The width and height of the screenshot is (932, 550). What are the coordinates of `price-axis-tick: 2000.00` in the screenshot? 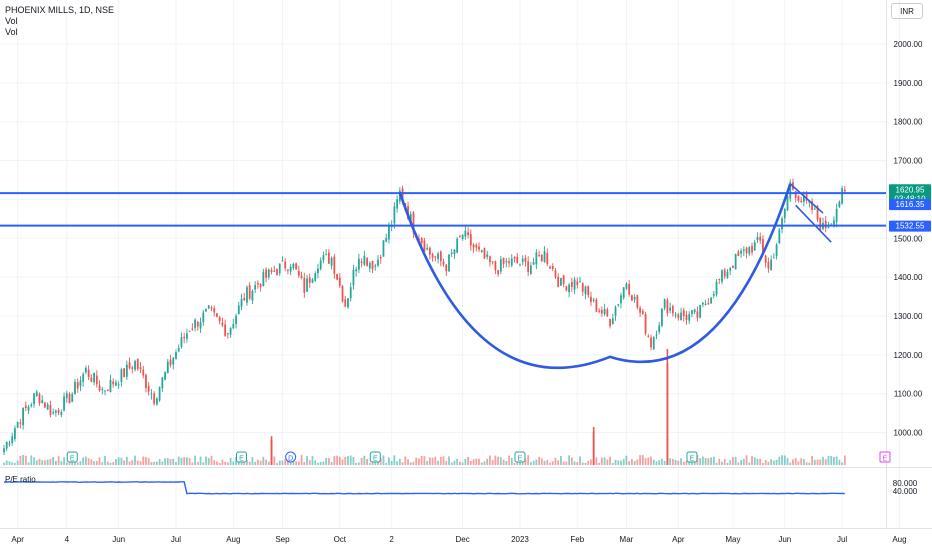 It's located at (908, 44).